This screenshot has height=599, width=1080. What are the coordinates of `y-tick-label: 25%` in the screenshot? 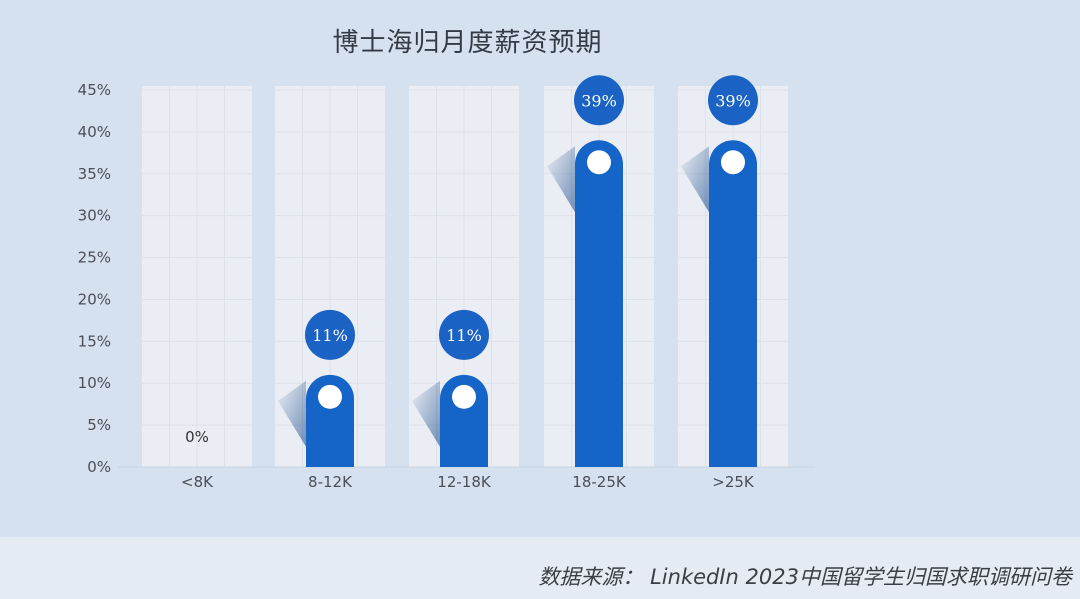 It's located at (94, 258).